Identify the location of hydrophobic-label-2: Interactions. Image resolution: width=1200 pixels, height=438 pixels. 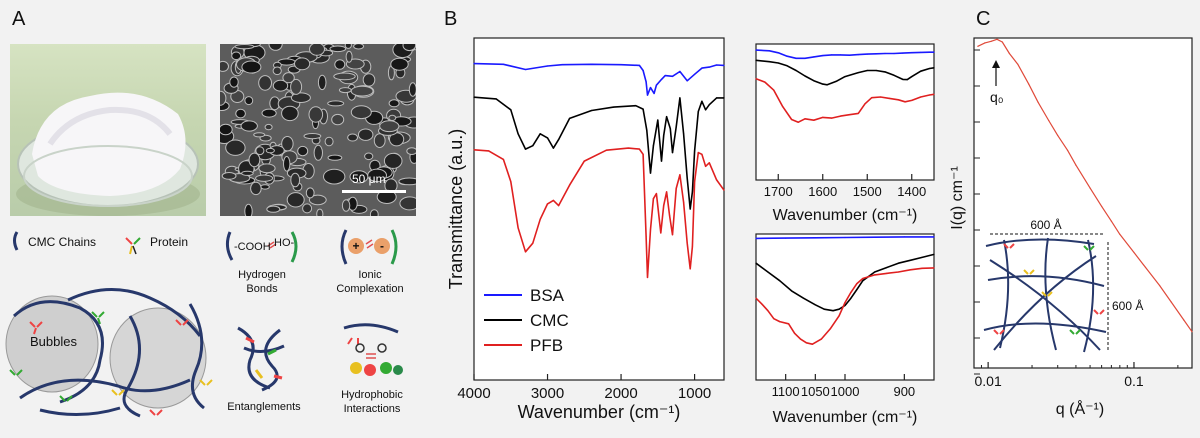
(372, 409).